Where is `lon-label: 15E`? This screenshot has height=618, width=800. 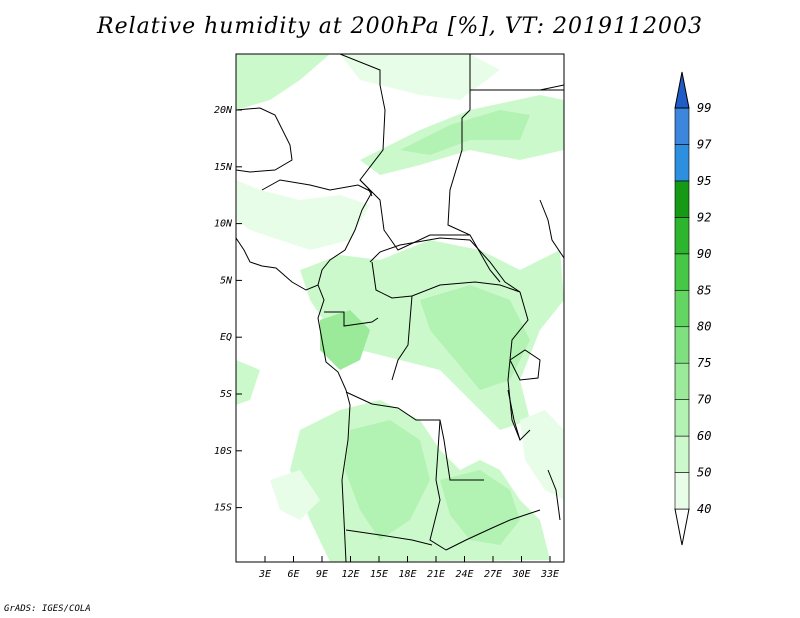 lon-label: 15E is located at coordinates (379, 574).